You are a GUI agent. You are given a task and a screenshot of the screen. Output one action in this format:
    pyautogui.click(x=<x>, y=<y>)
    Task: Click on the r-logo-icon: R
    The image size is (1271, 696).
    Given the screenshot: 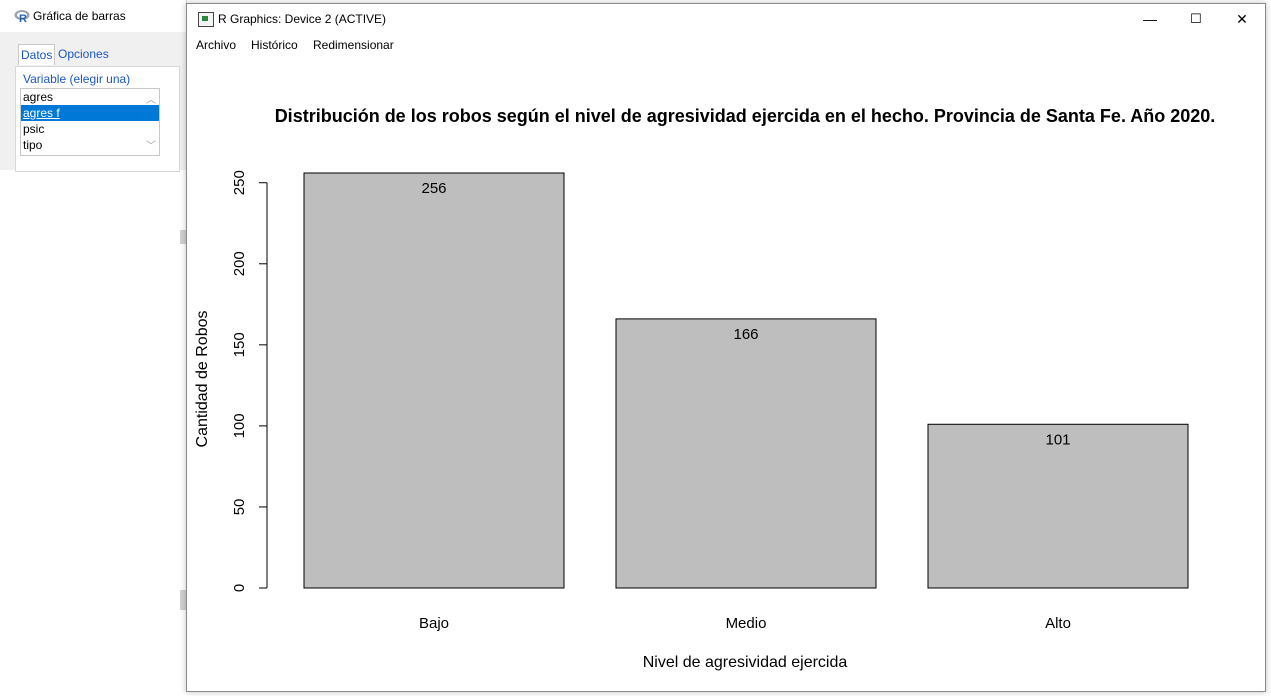 What is the action you would take?
    pyautogui.click(x=22, y=16)
    